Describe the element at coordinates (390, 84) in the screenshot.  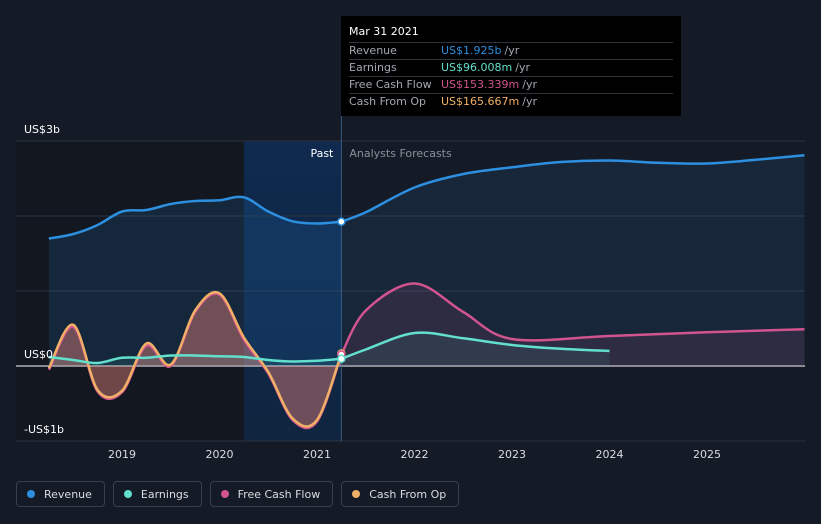
I see `tooltip-label: Free Cash Flow` at that location.